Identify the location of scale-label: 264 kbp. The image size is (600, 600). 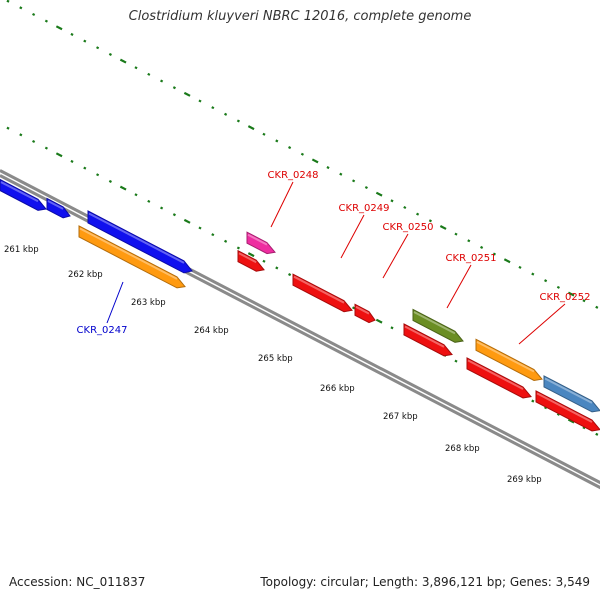
(211, 331).